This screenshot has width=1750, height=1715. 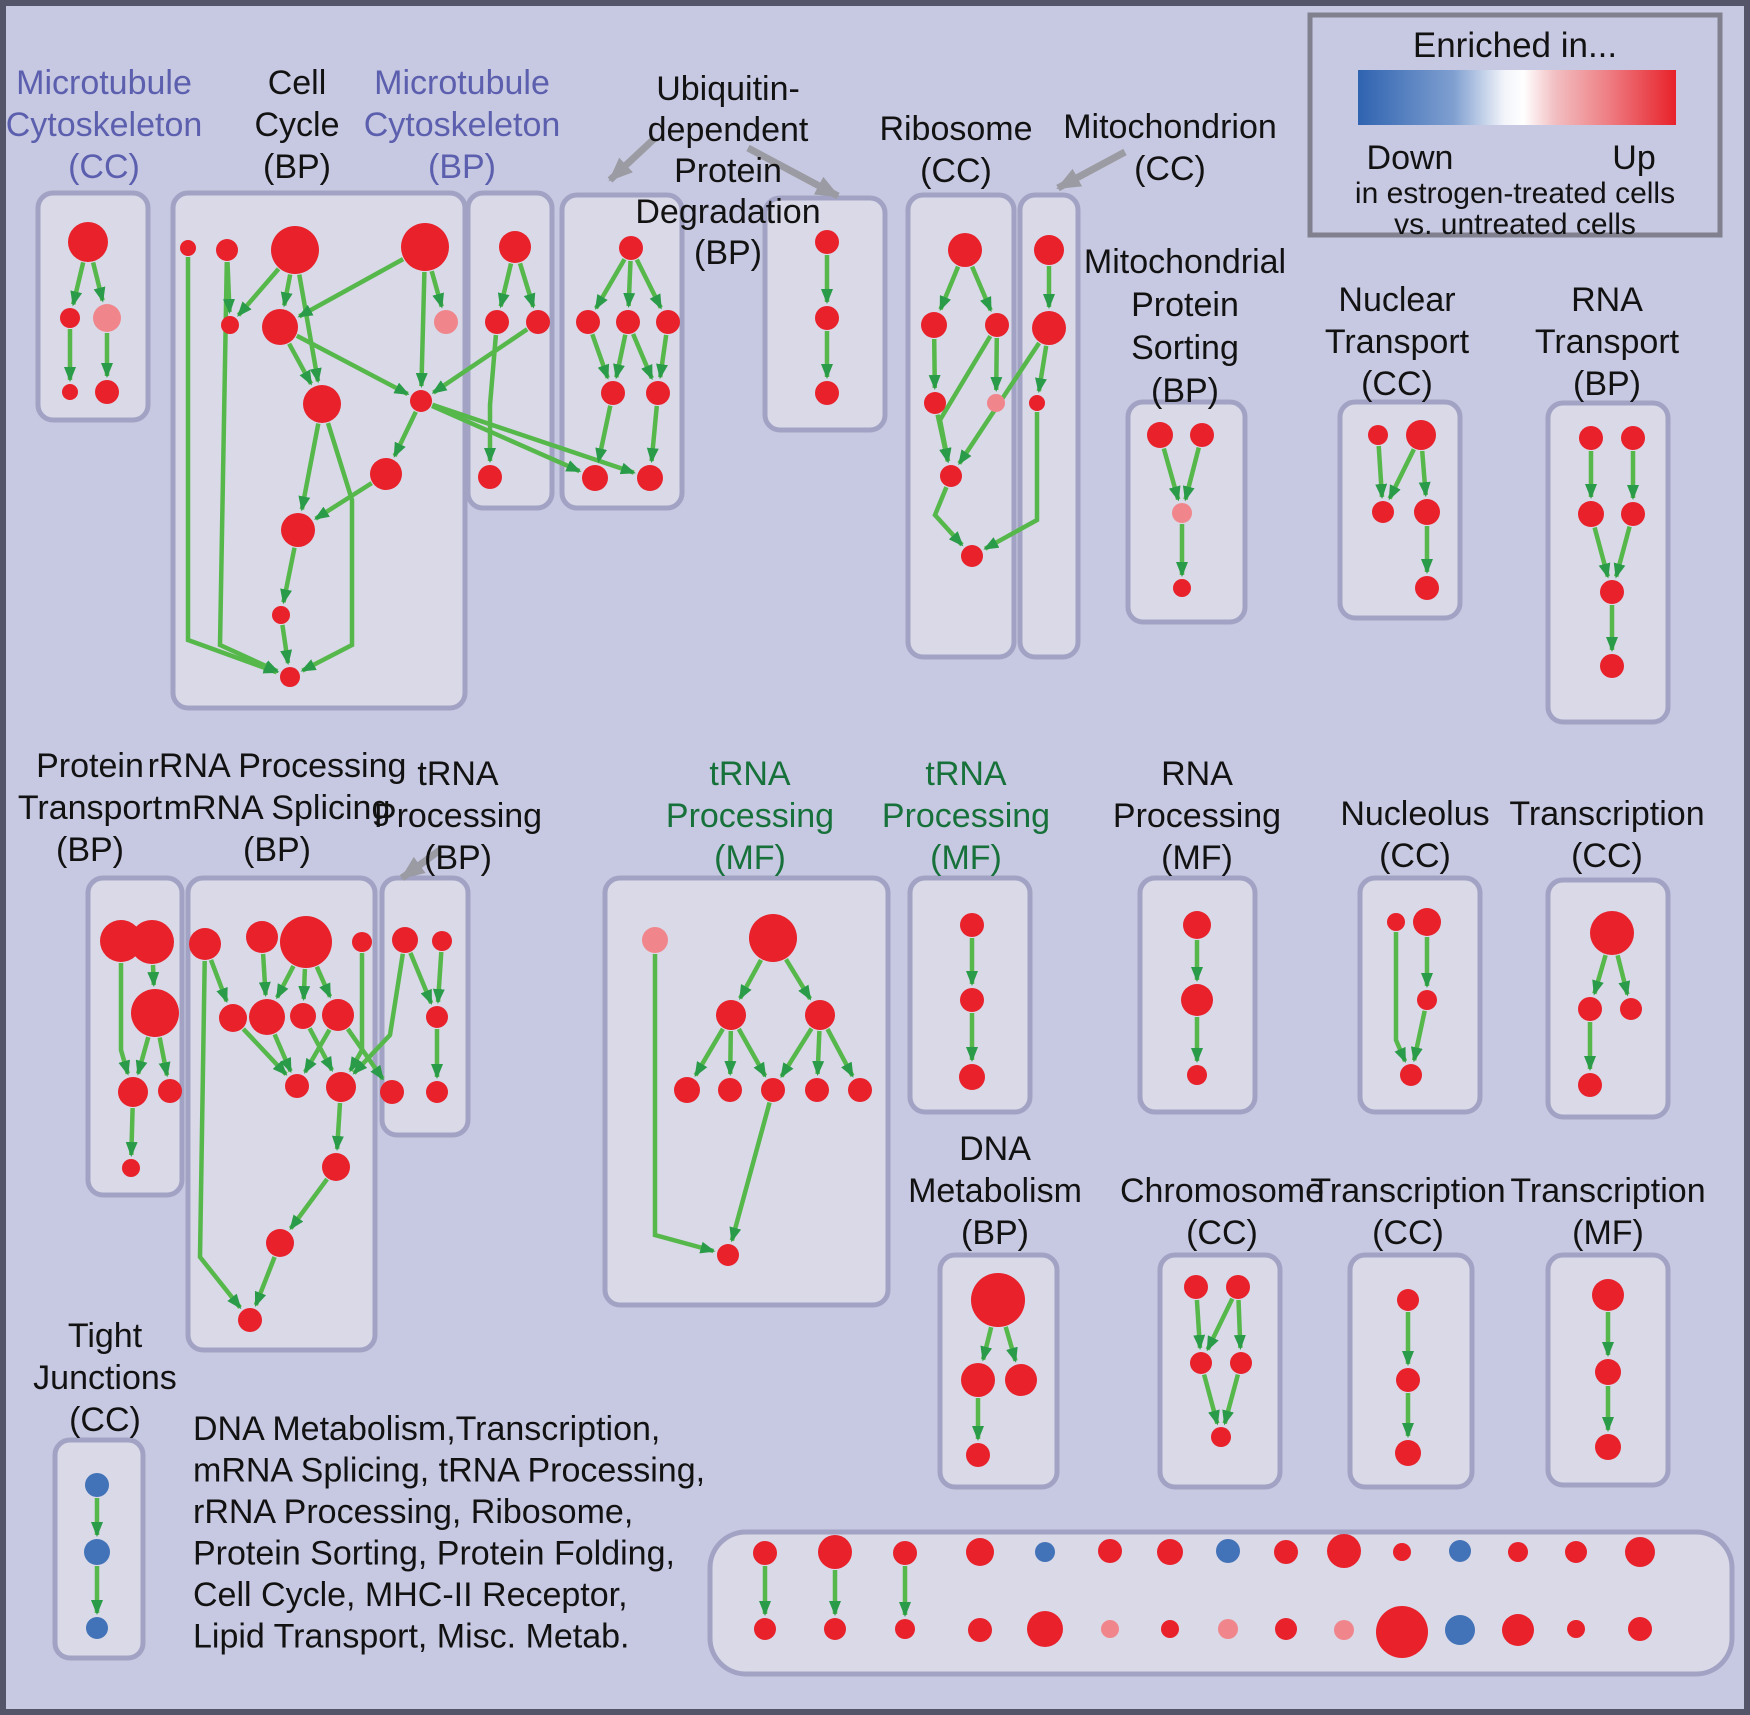 I want to click on rrna-mrna-label: rRNA Processing mRNA Splicing (BP), so click(x=277, y=808).